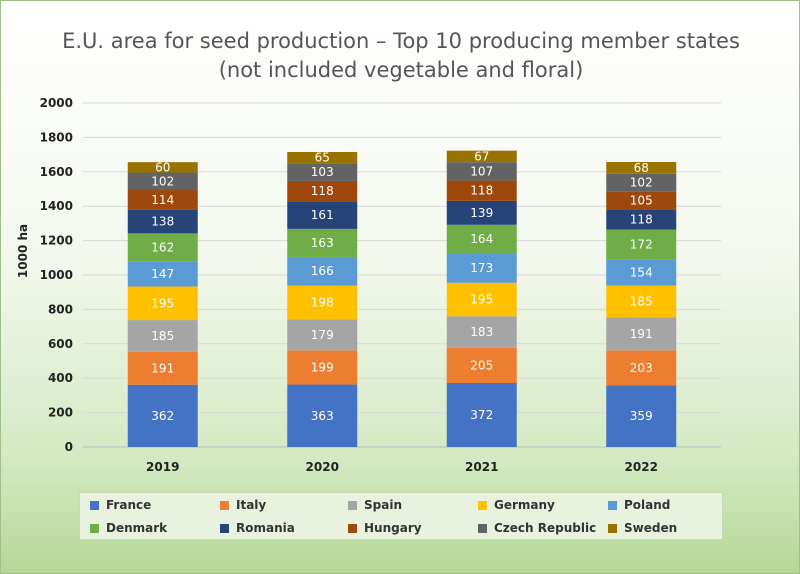 The width and height of the screenshot is (800, 574). Describe the element at coordinates (641, 272) in the screenshot. I see `data-label: 154` at that location.